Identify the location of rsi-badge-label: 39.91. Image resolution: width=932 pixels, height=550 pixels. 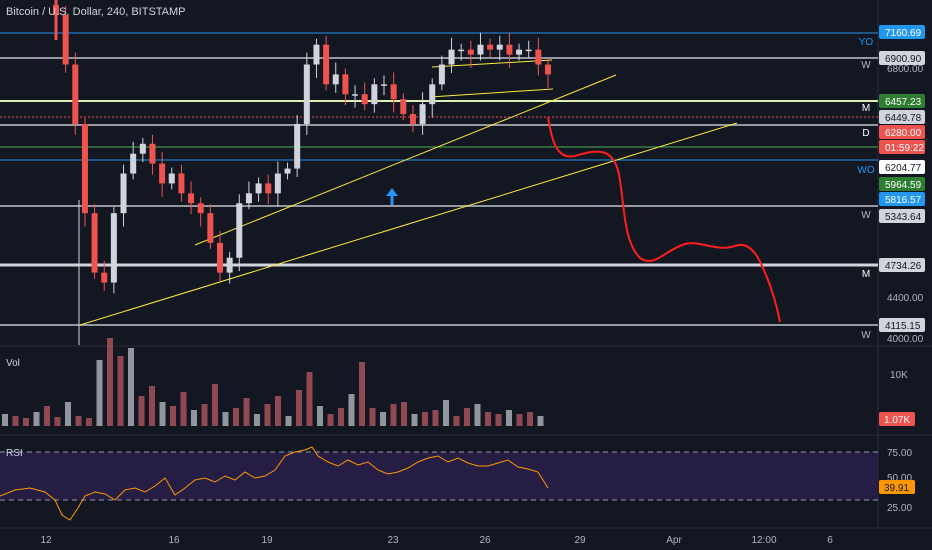
(896, 488).